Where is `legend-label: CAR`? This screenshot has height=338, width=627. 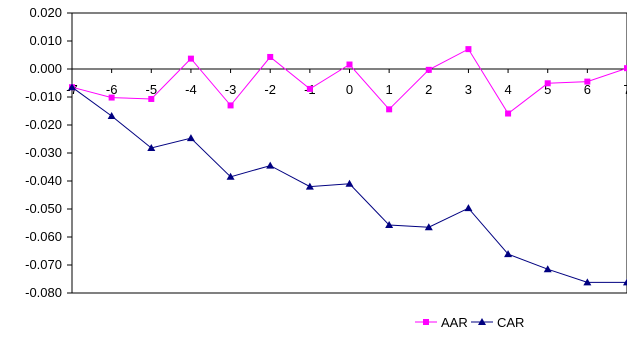 legend-label: CAR is located at coordinates (510, 322).